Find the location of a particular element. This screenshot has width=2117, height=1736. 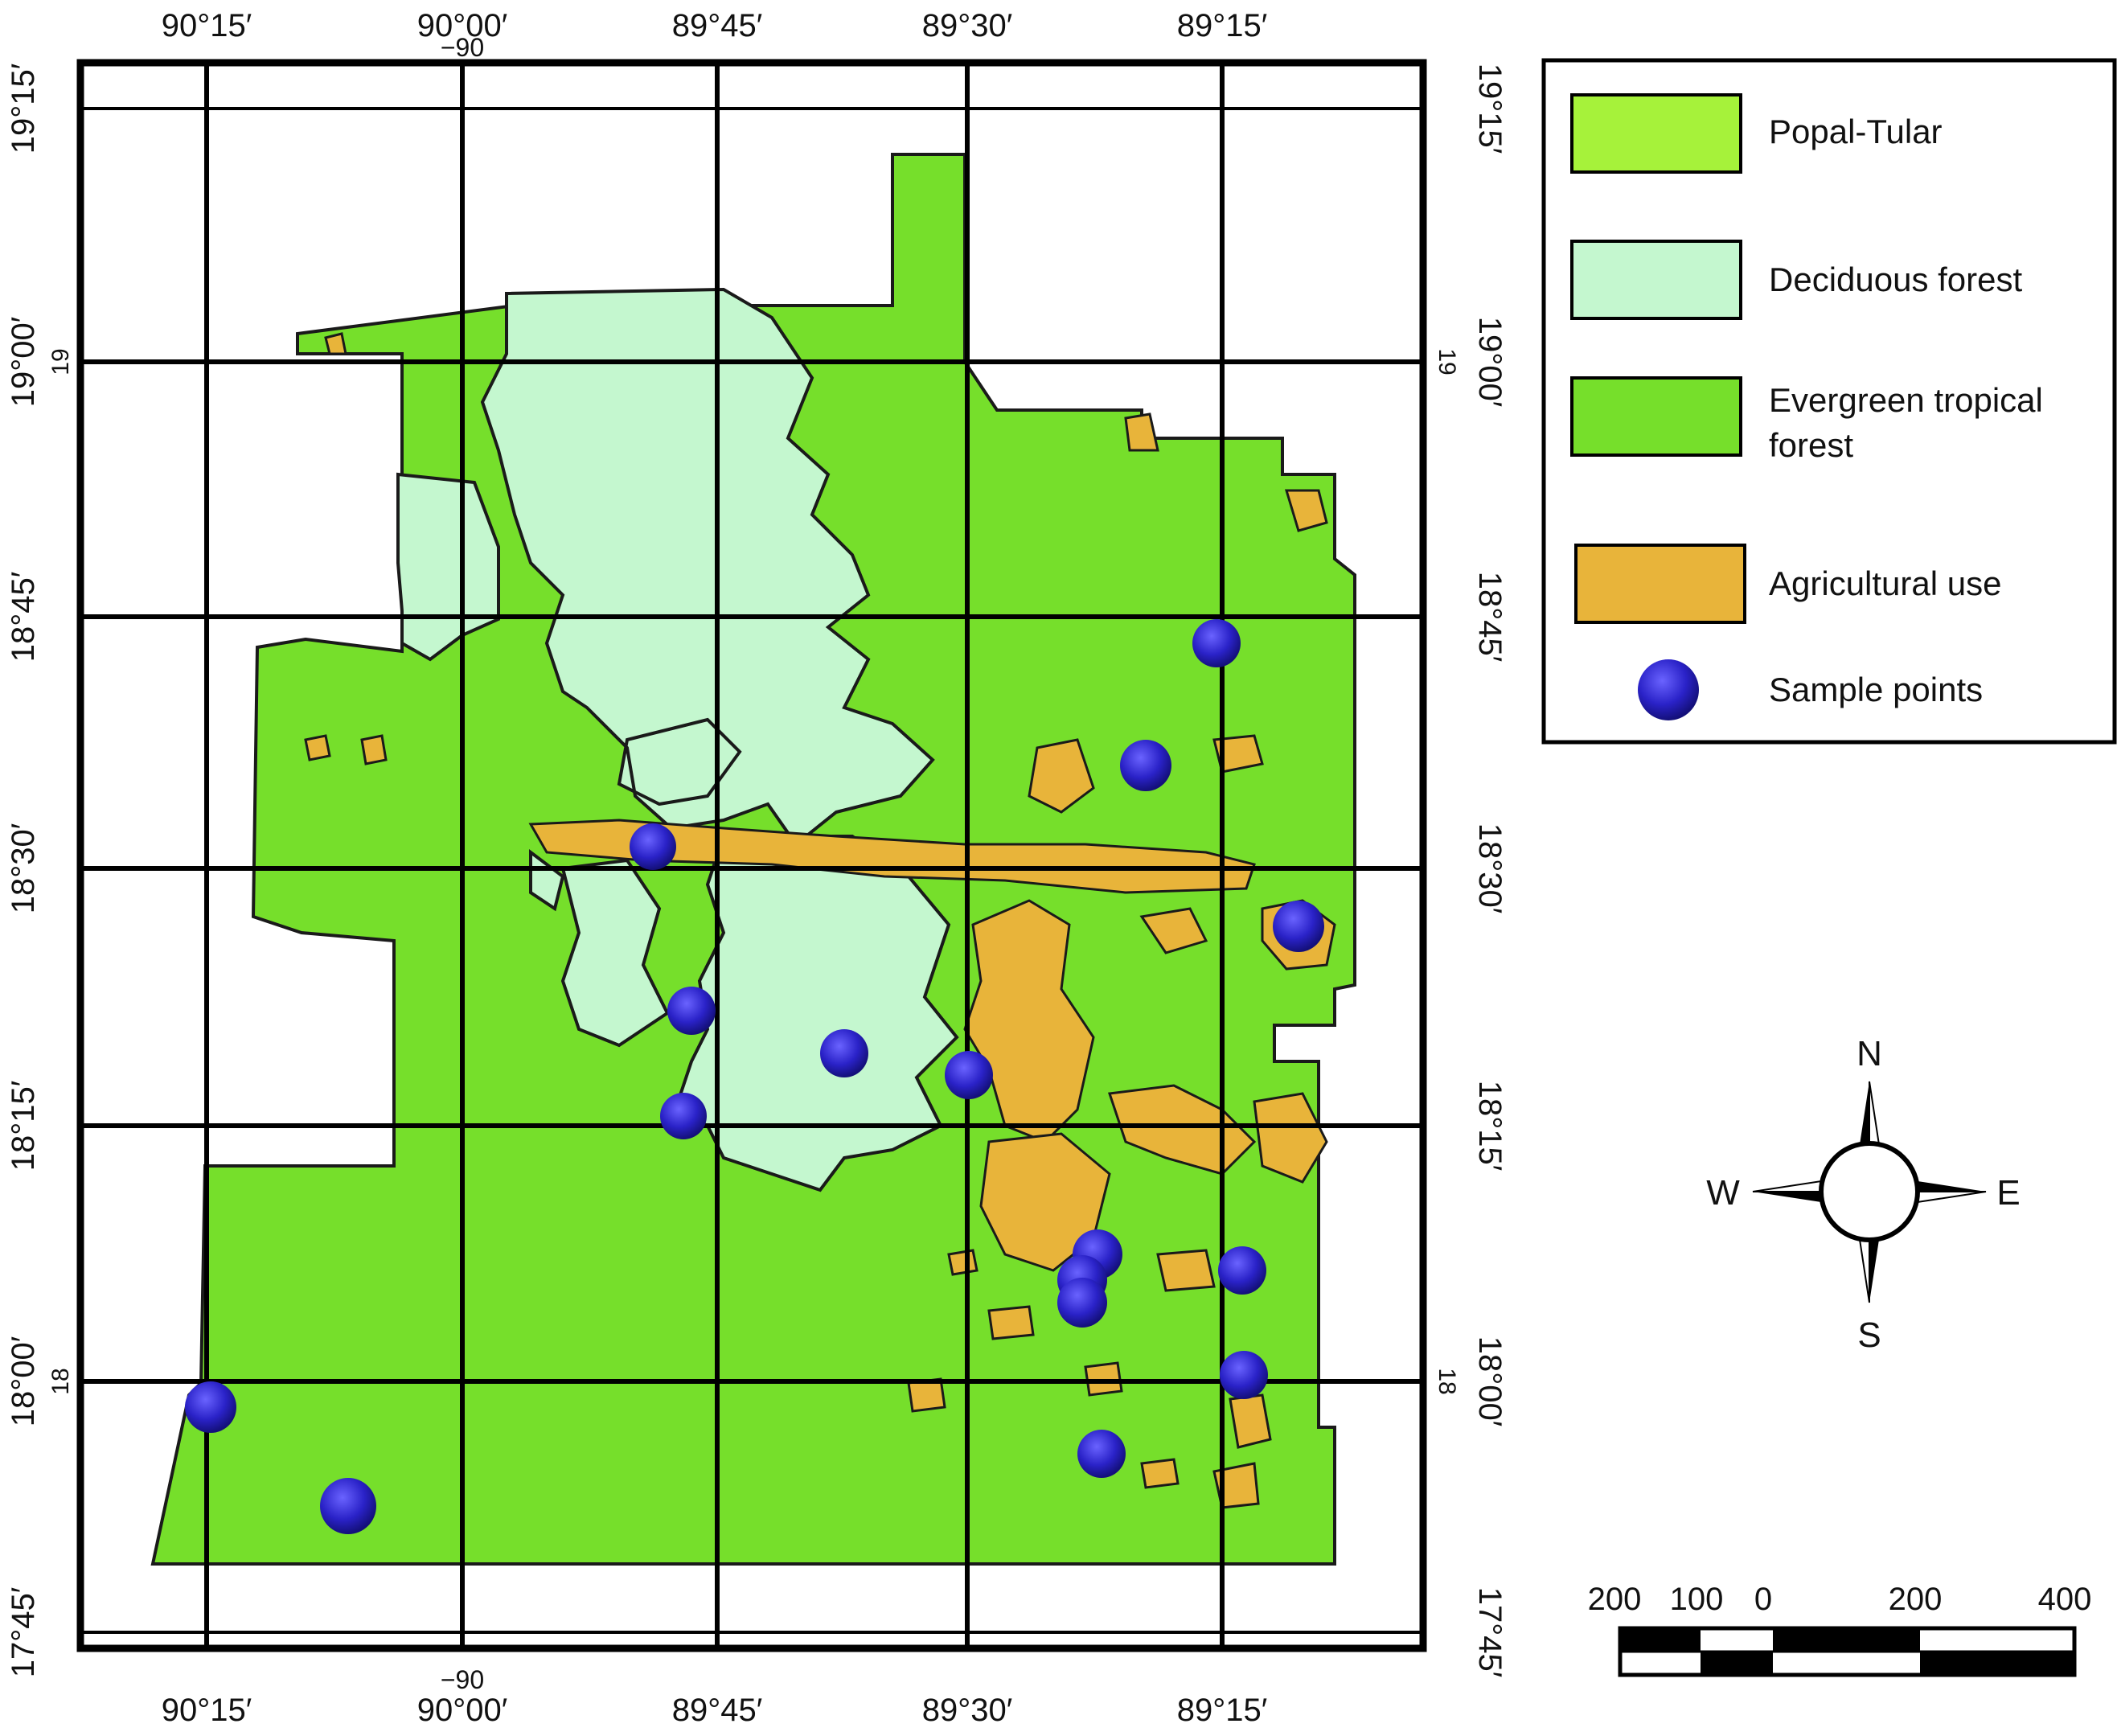

lon-label-top: 90°00′ is located at coordinates (462, 25).